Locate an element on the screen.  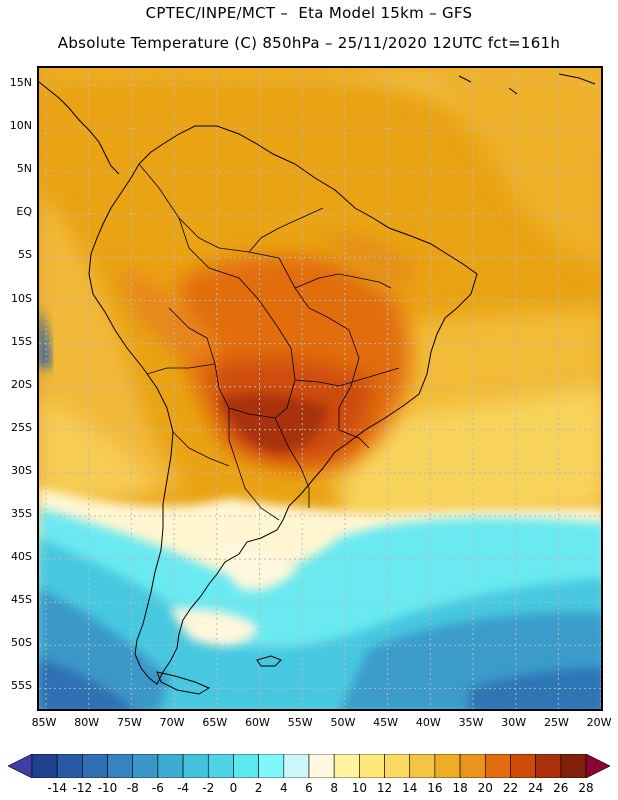
colorbar-tick-label: 28 is located at coordinates (586, 788).